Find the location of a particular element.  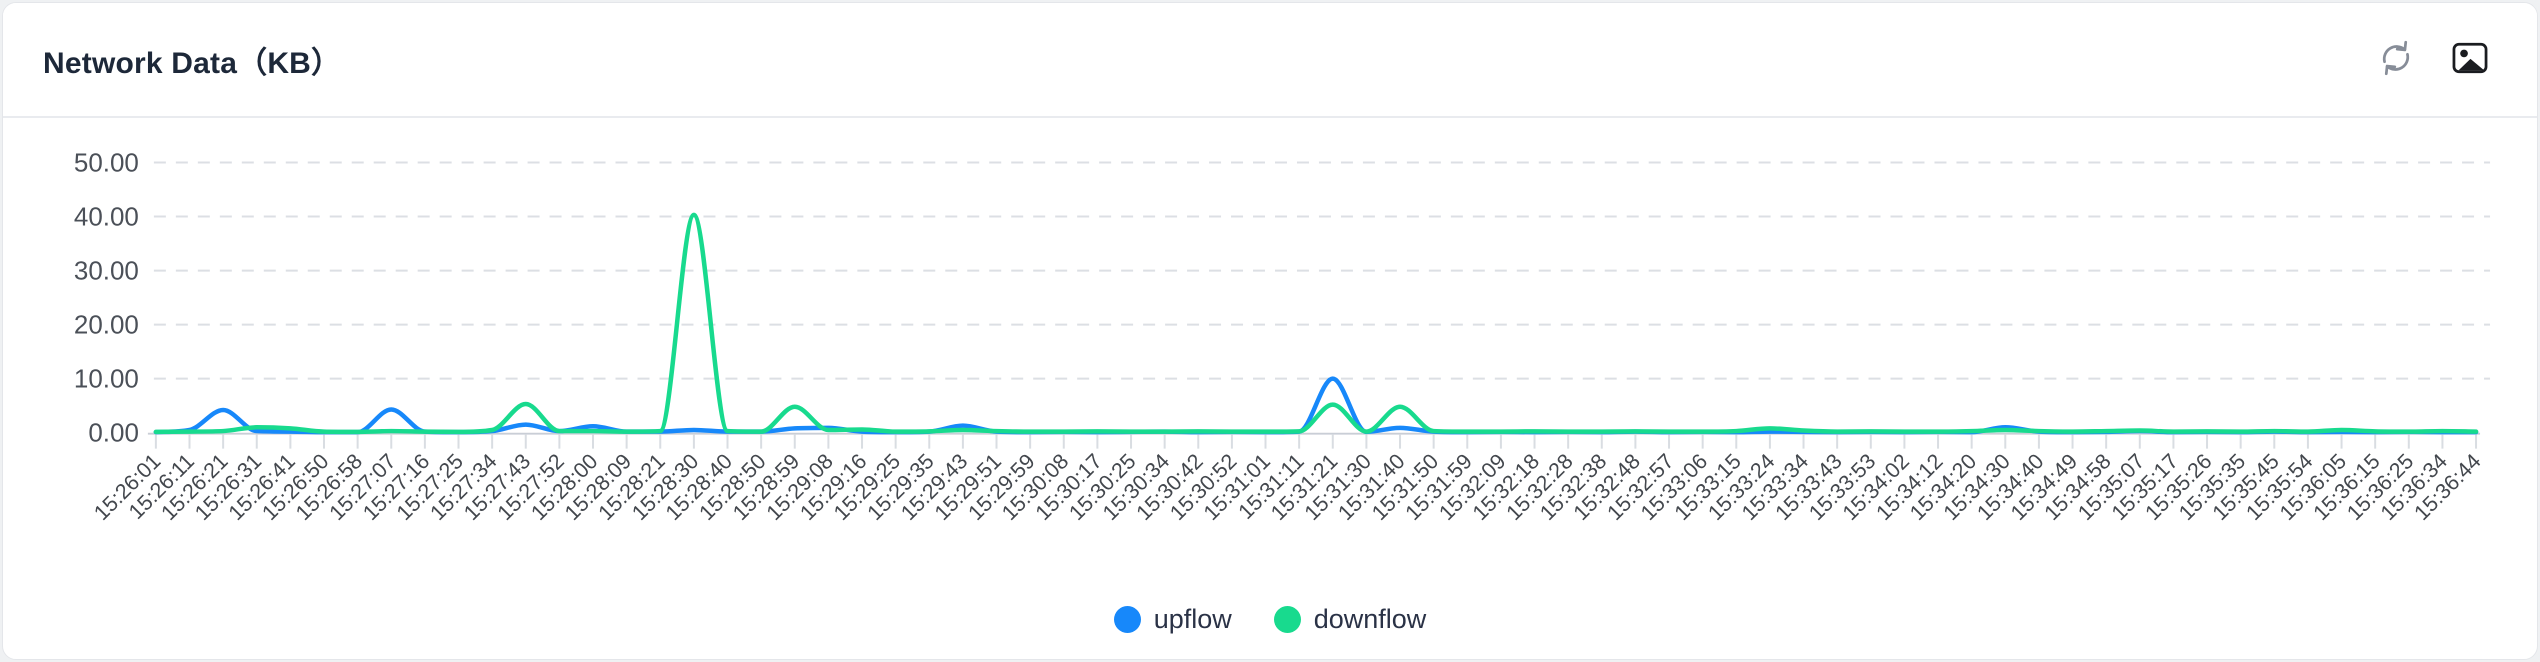

chart-legend: upflow downflow is located at coordinates (1270, 619).